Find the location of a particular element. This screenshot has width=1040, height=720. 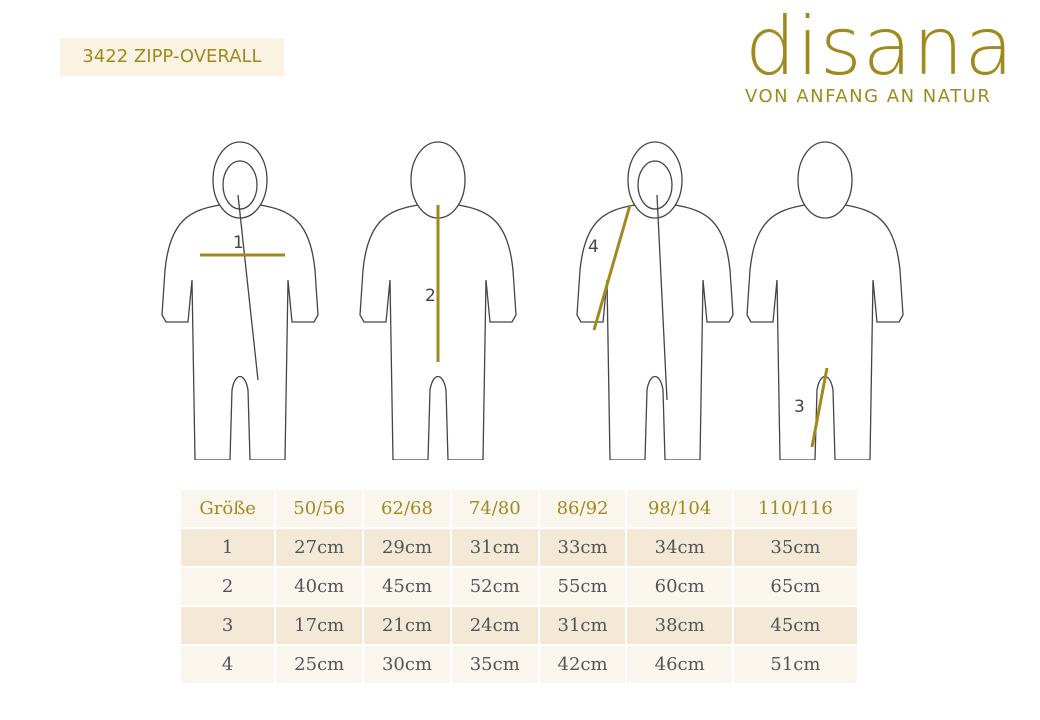

table-cell: 86/92 is located at coordinates (583, 509).